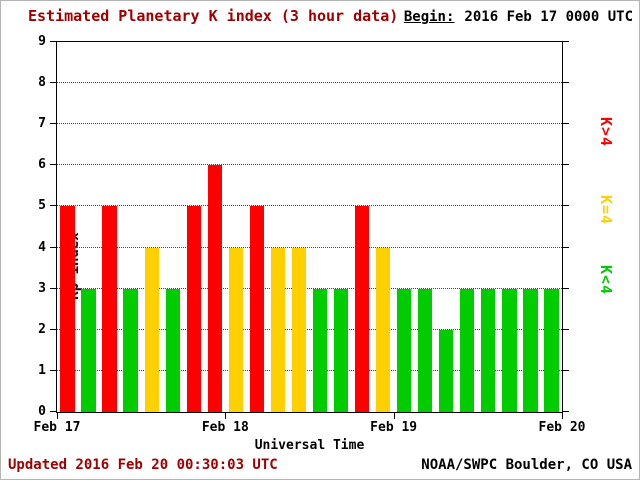 The image size is (640, 480). Describe the element at coordinates (606, 280) in the screenshot. I see `legend-k-lt-4: K<4` at that location.